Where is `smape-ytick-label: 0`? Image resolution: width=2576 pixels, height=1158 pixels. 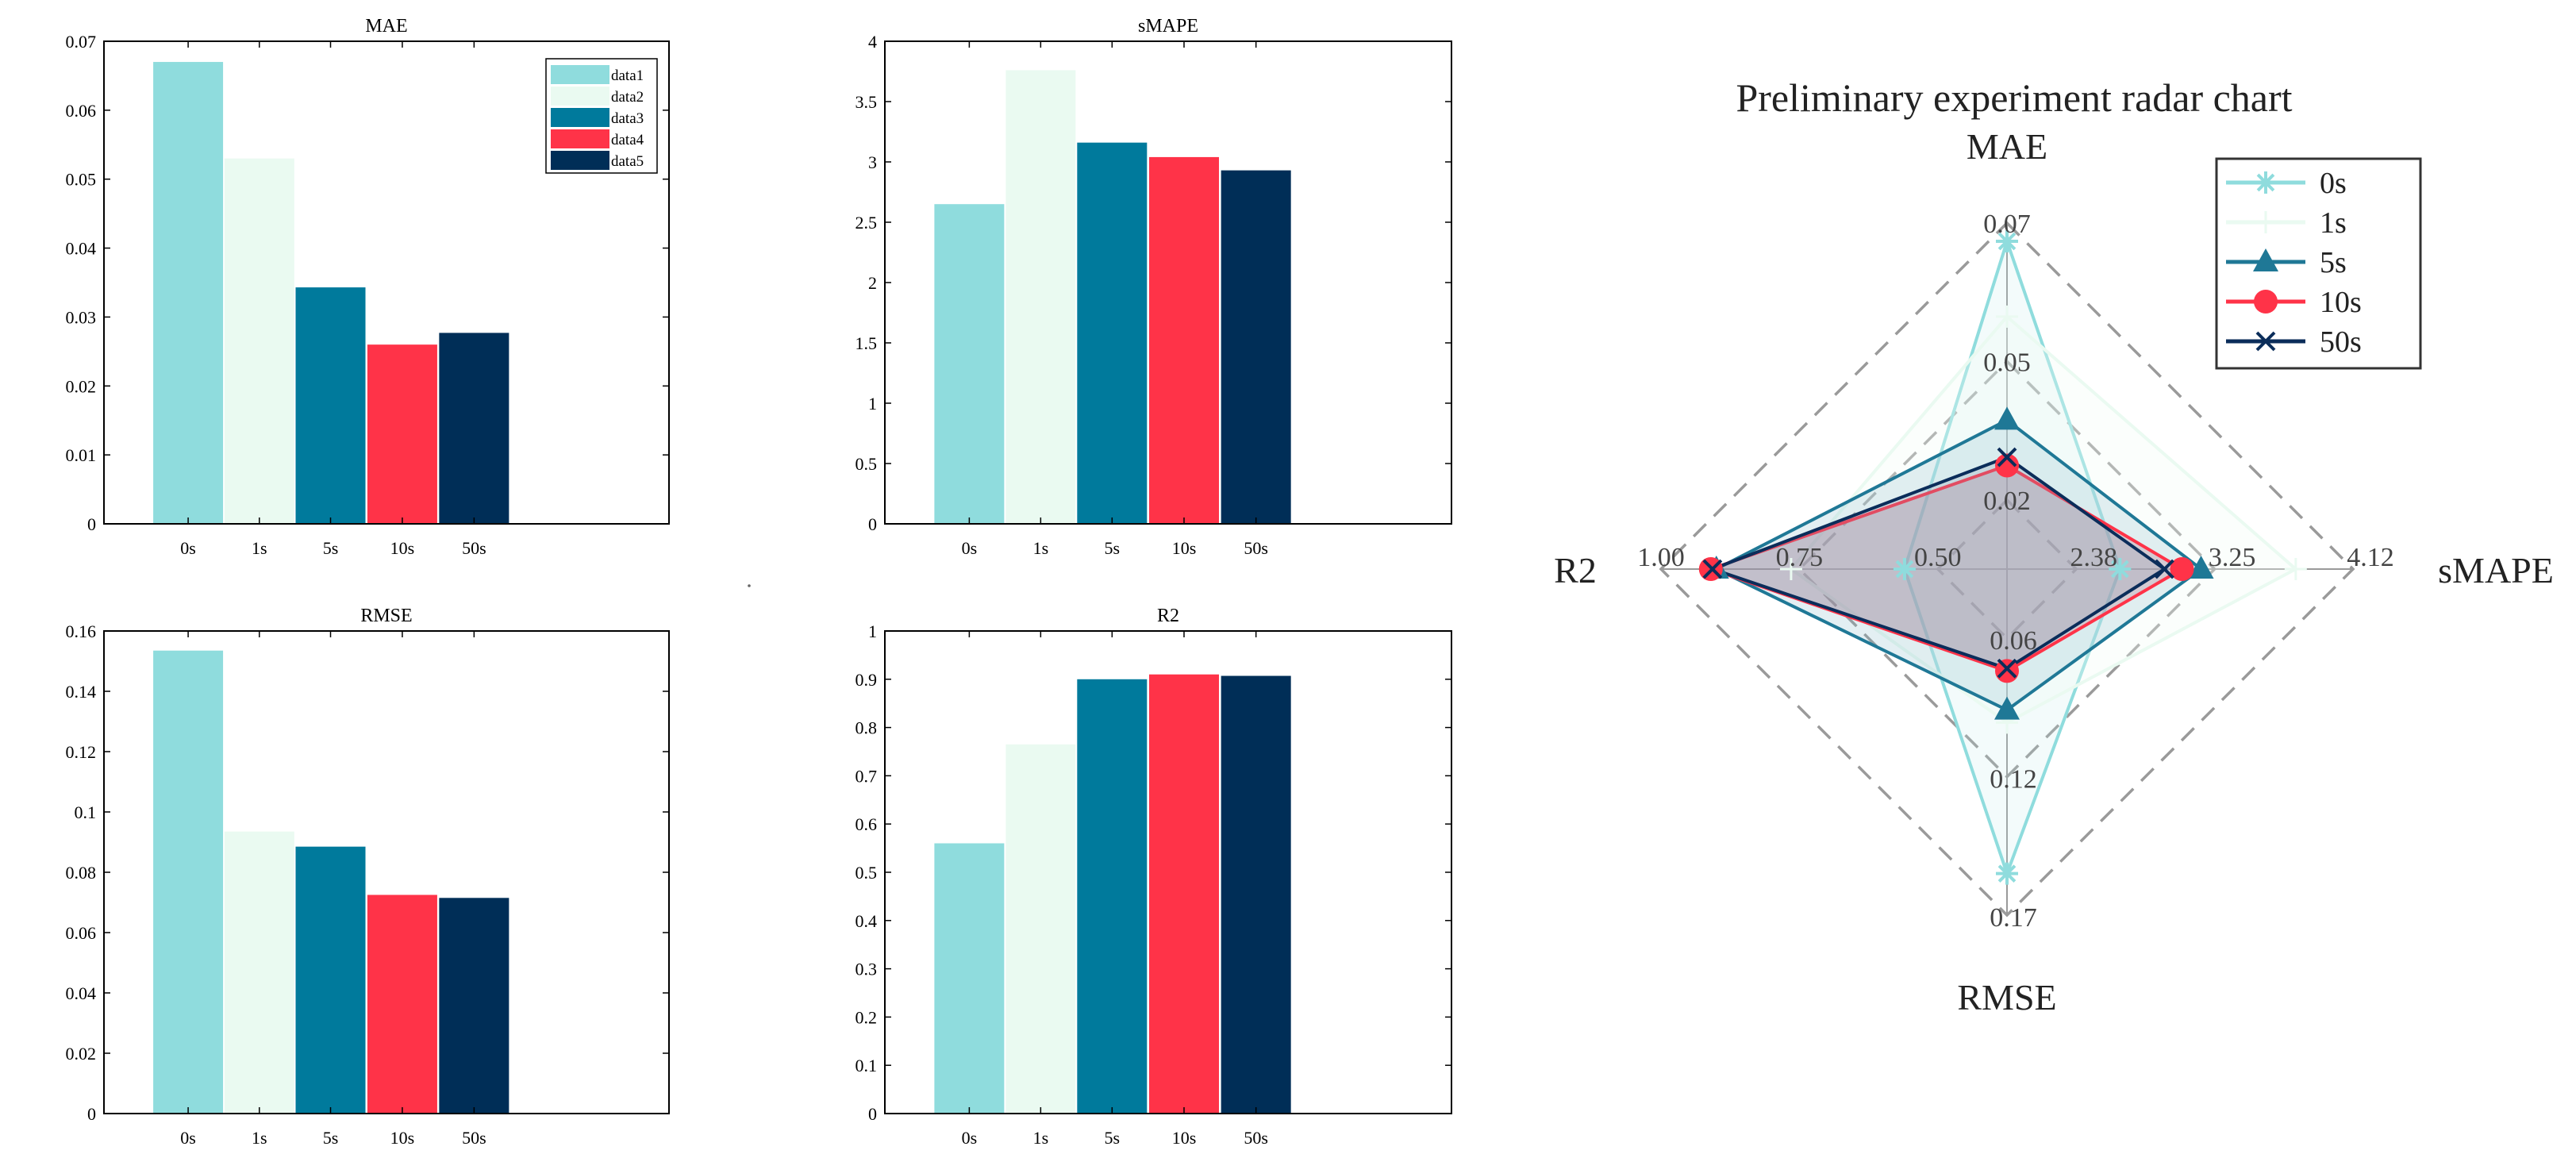
smape-ytick-label: 0 is located at coordinates (872, 524).